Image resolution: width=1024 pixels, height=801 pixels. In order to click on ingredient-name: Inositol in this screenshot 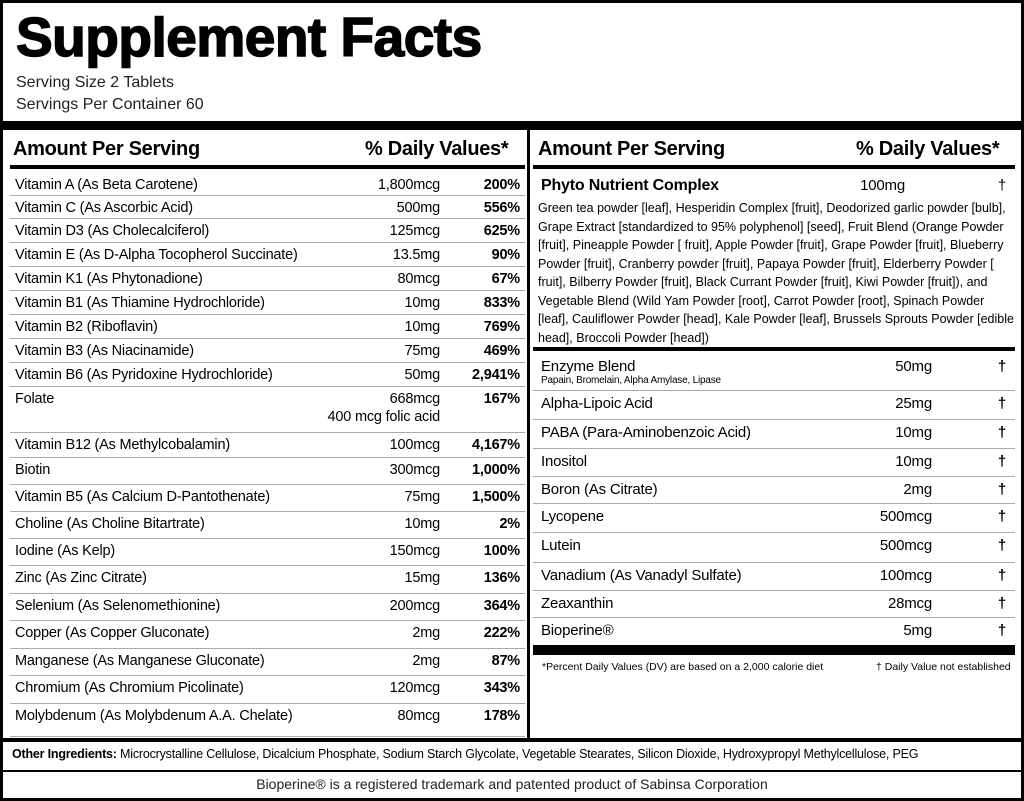, I will do `click(564, 461)`.